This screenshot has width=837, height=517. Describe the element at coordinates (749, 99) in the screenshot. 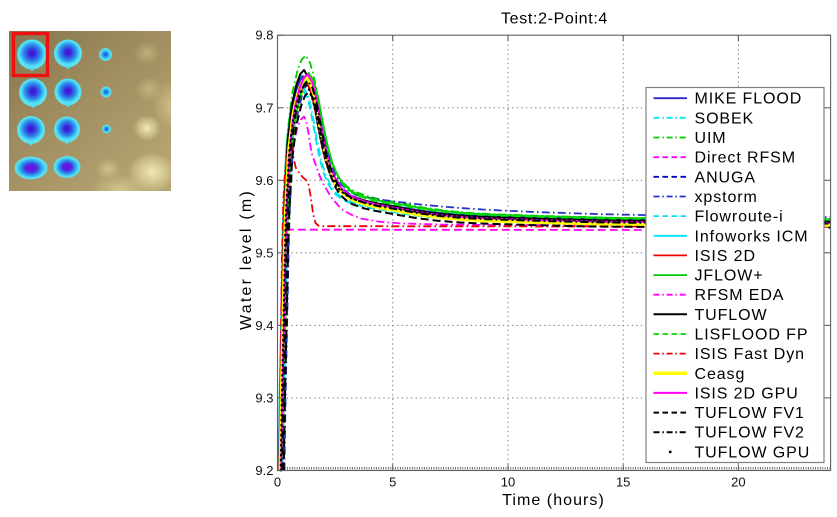

I see `svg-text: MIKE FLOOD` at that location.